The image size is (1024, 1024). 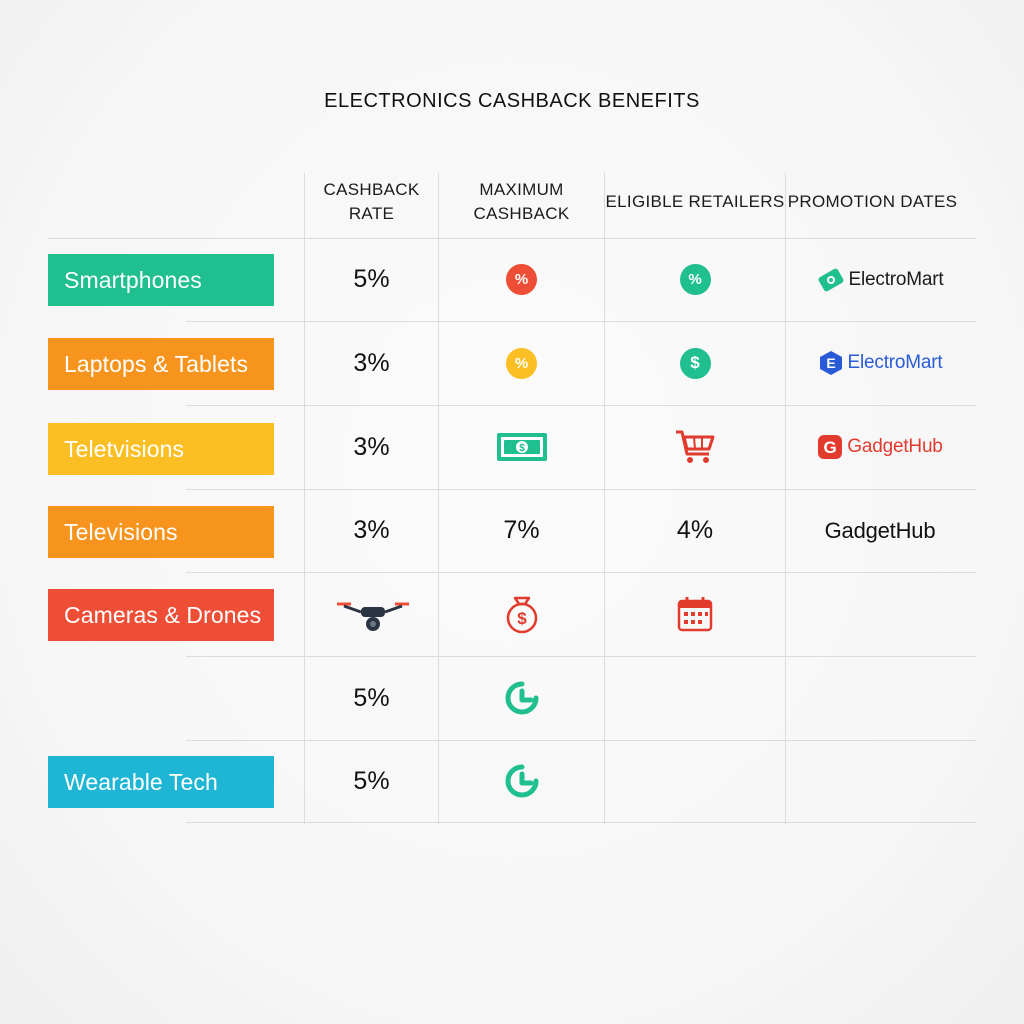 What do you see at coordinates (371, 201) in the screenshot?
I see `header-cashback-rate: CASHBACK RATE` at bounding box center [371, 201].